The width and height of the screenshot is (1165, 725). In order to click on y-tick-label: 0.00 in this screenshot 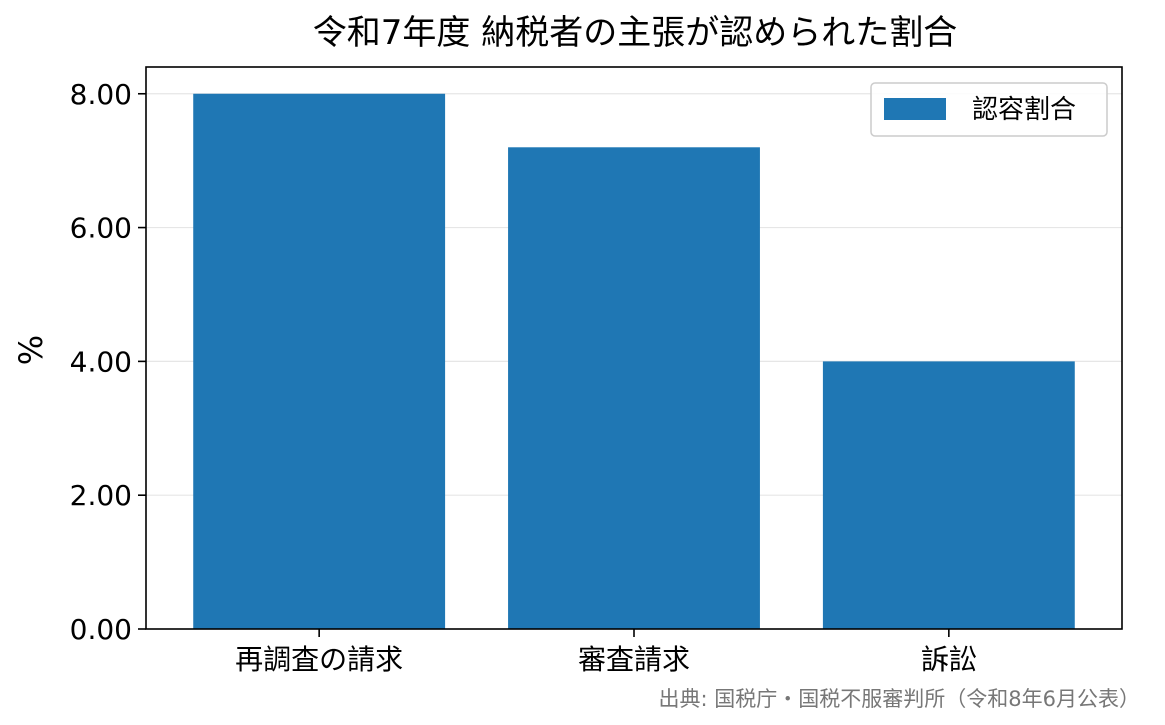, I will do `click(101, 629)`.